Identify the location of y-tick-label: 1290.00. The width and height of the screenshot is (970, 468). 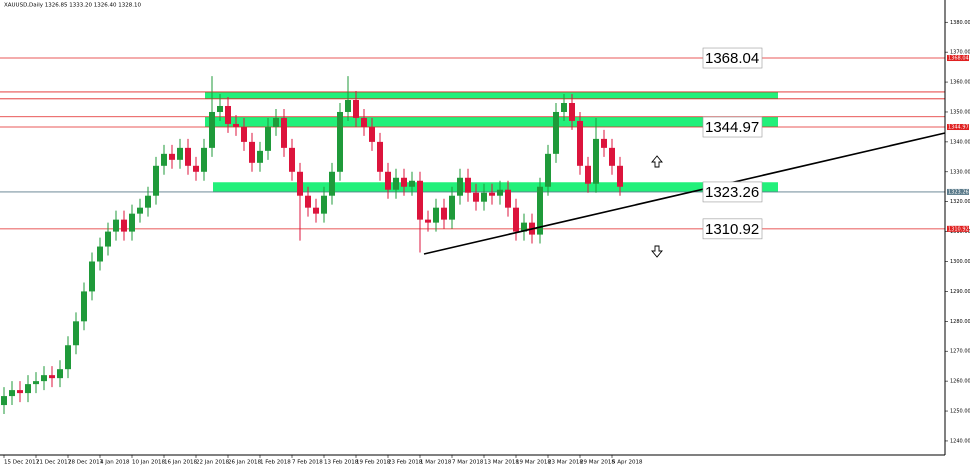
(960, 292).